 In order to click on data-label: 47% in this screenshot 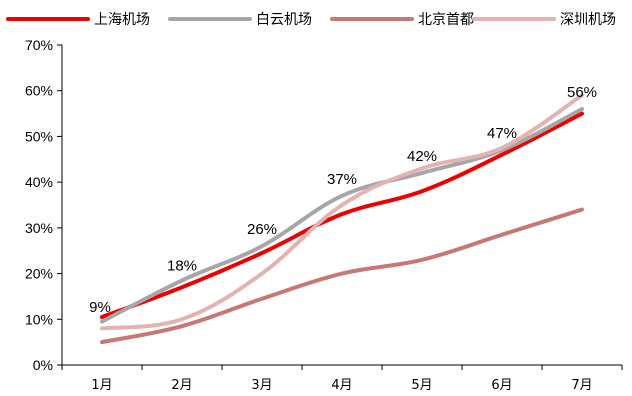, I will do `click(502, 133)`.